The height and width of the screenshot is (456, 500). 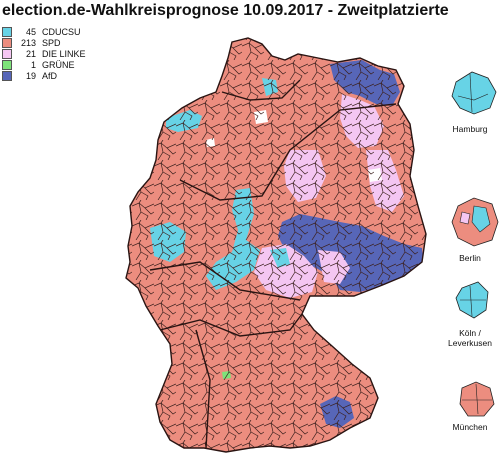 What do you see at coordinates (470, 427) in the screenshot?
I see `inset-label-muenchen: München` at bounding box center [470, 427].